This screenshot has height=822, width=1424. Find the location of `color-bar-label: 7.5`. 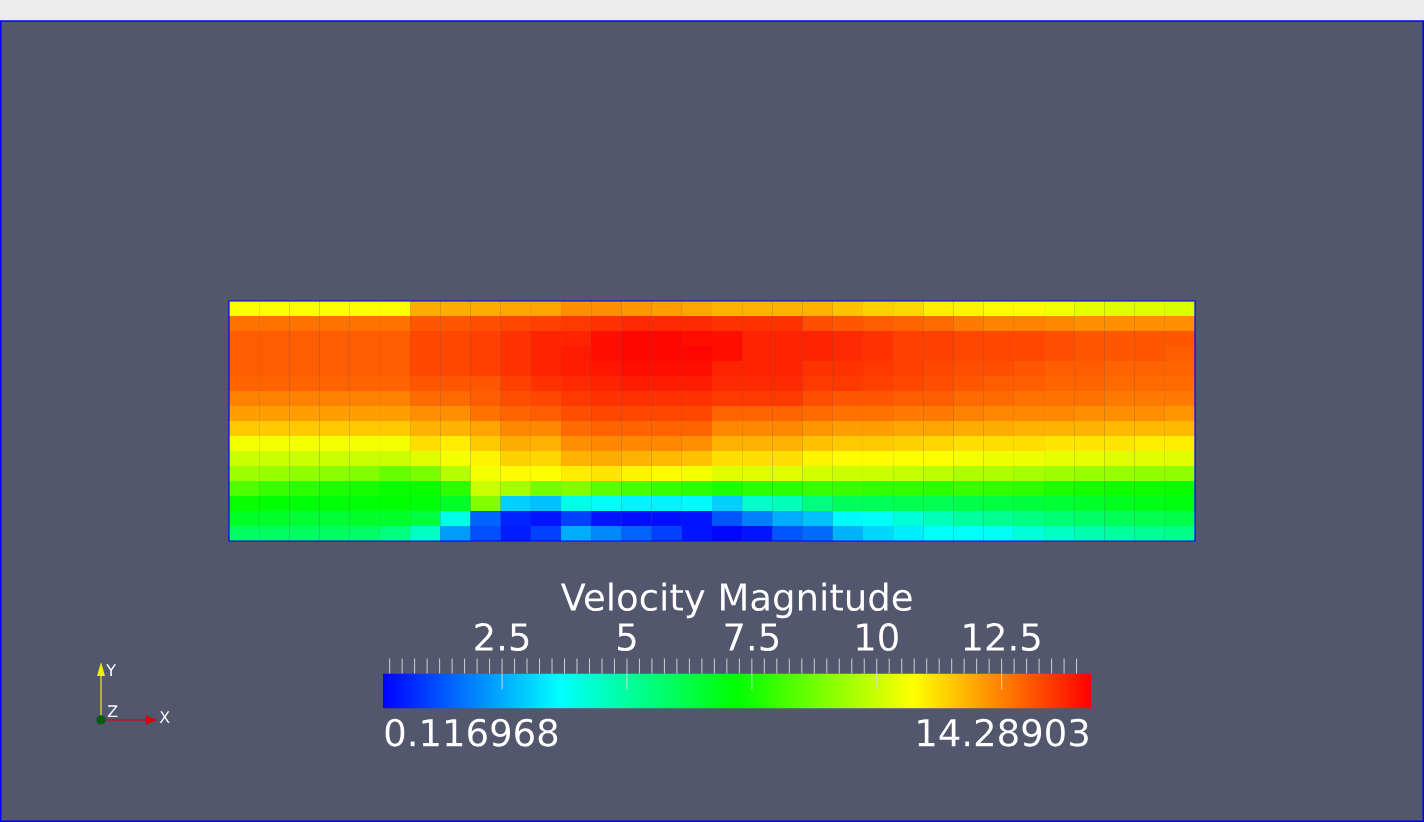

color-bar-label: 7.5 is located at coordinates (752, 637).